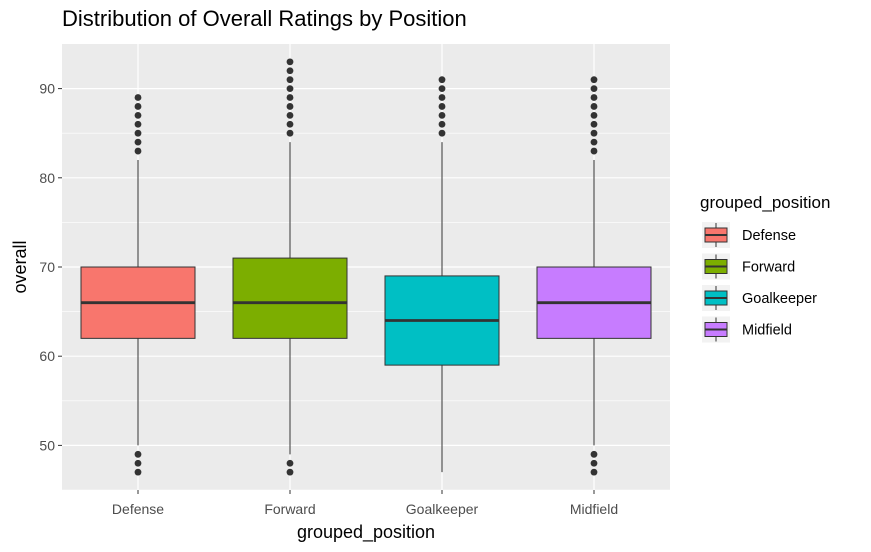 This screenshot has width=871, height=552. I want to click on y-tick-label: 70, so click(47, 267).